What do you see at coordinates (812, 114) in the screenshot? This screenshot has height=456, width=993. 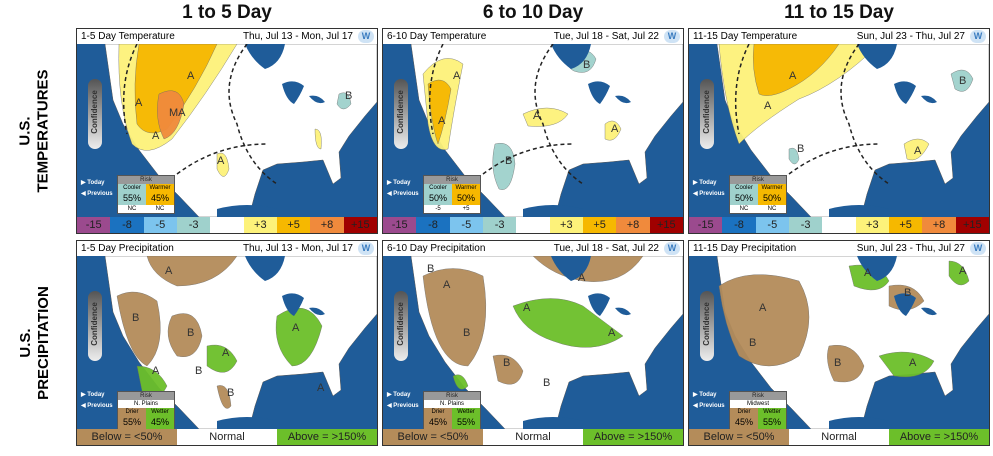 I see `contour-line` at bounding box center [812, 114].